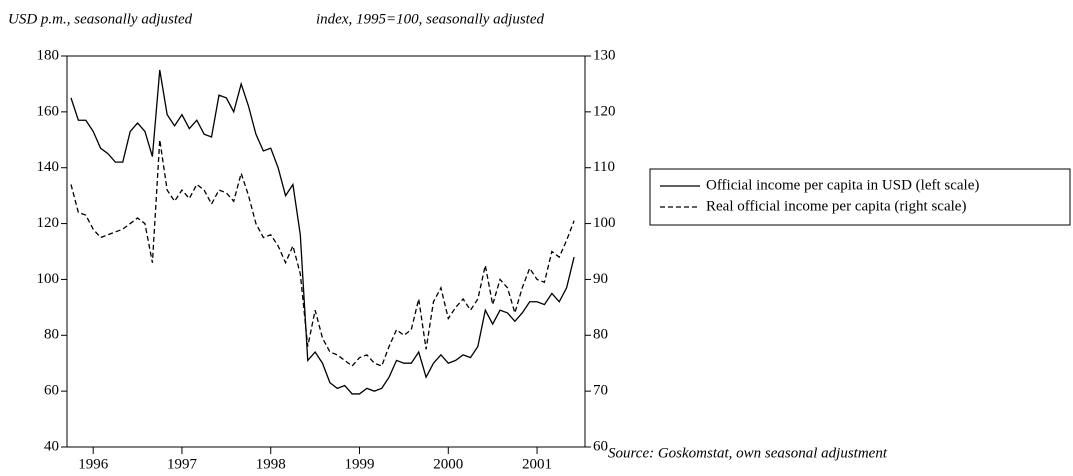 The height and width of the screenshot is (476, 1073). Describe the element at coordinates (604, 167) in the screenshot. I see `y2-tick-label: 110` at that location.